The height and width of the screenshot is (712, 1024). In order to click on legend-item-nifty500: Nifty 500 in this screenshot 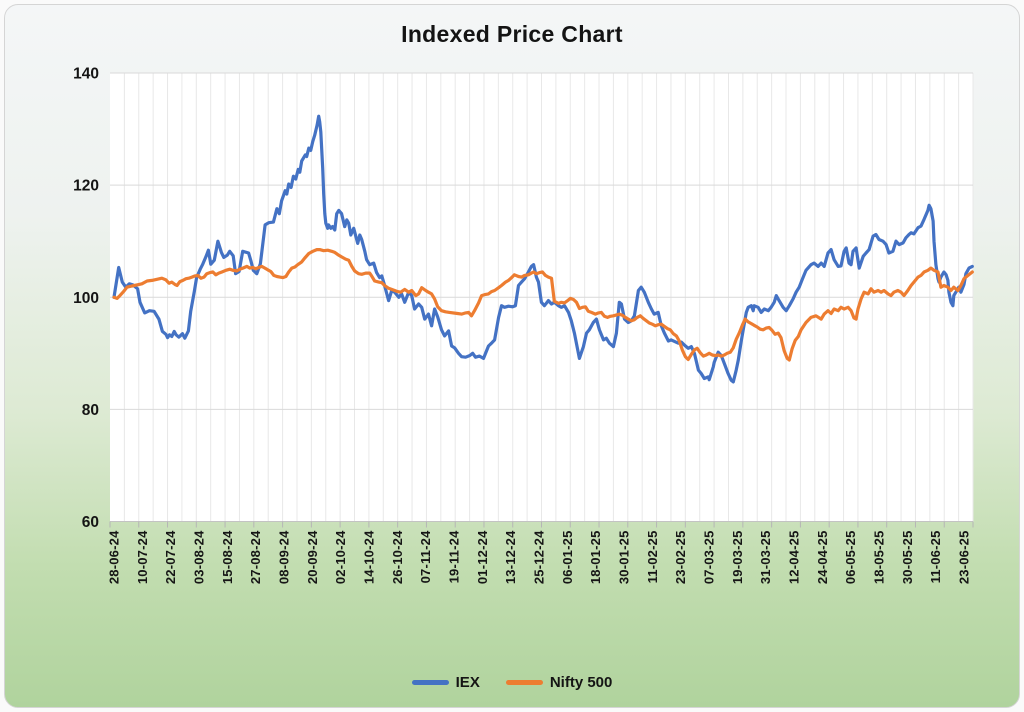, I will do `click(559, 682)`.